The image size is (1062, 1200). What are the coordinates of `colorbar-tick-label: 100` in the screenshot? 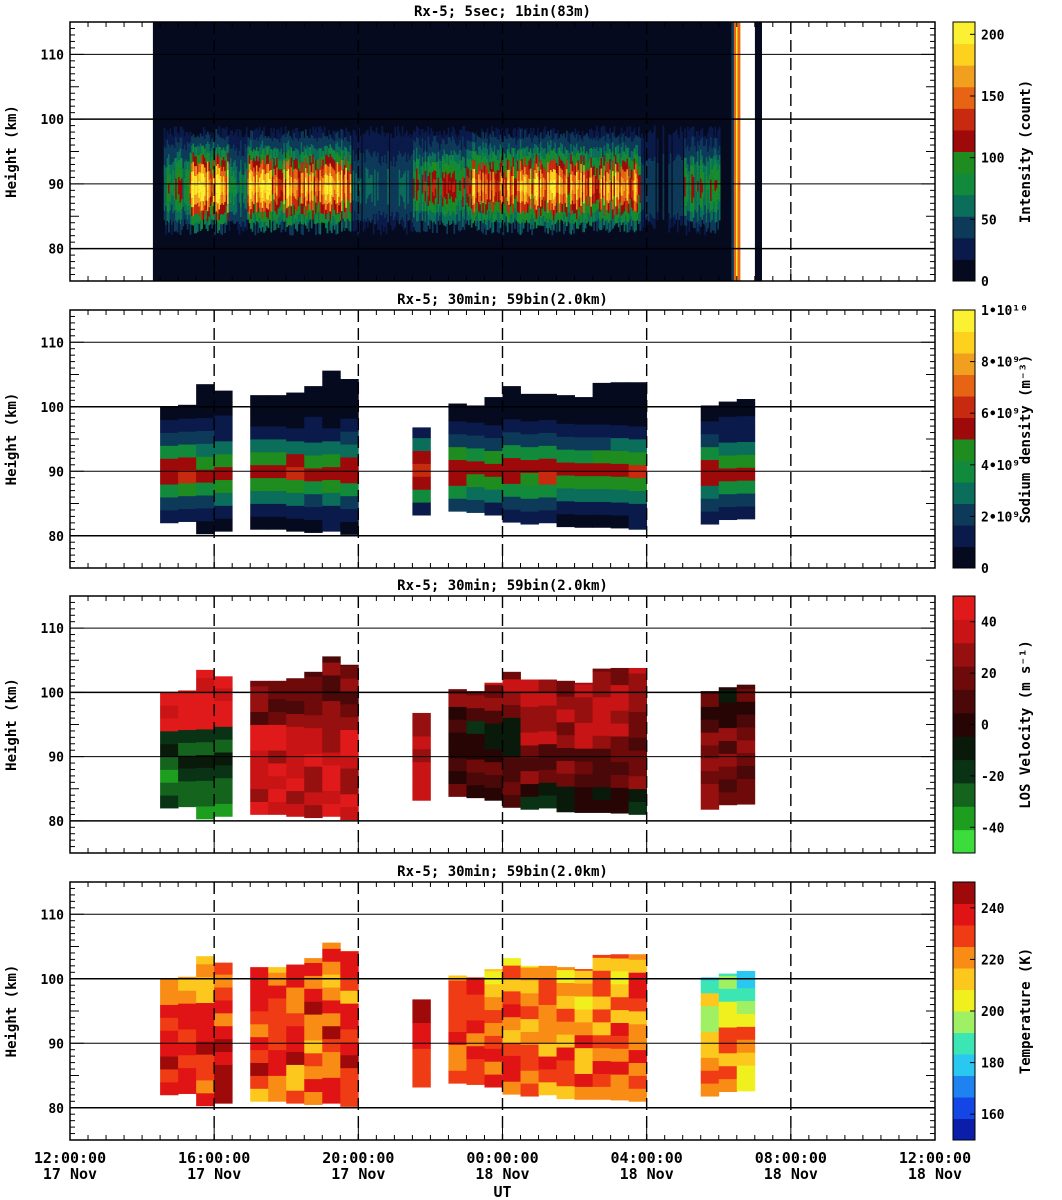 It's located at (993, 159).